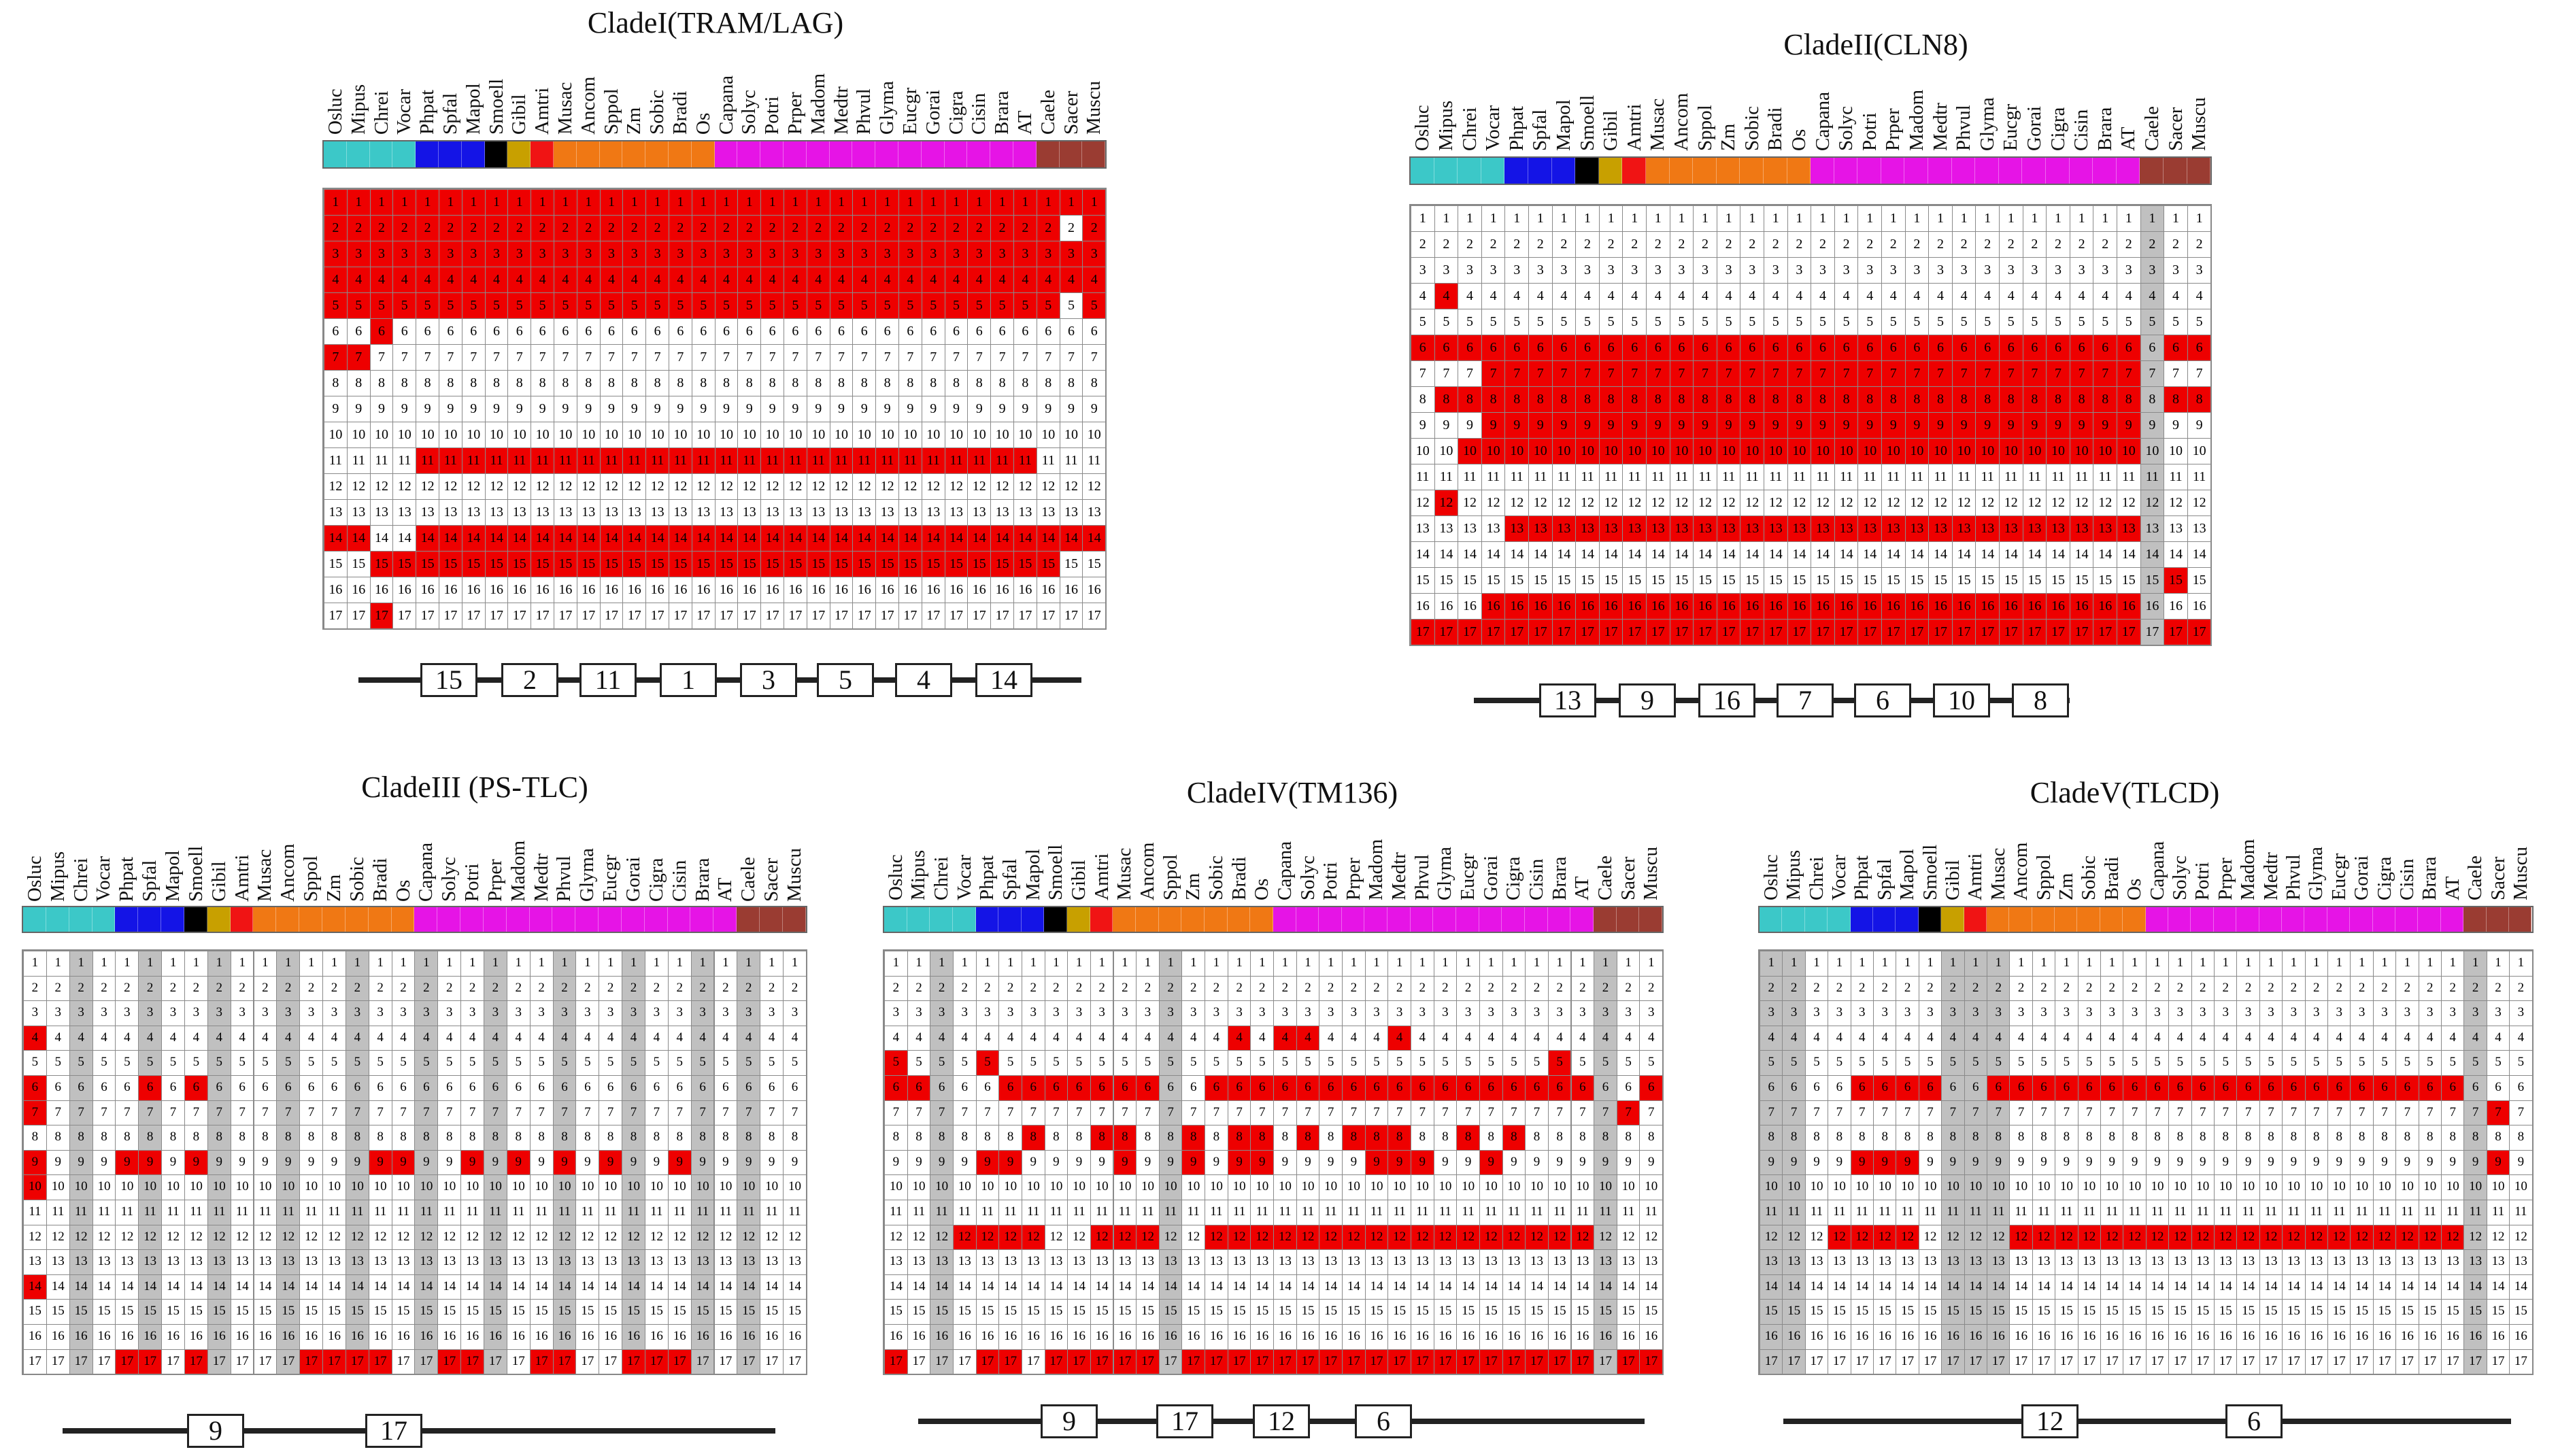  I want to click on species-label: Zm, so click(634, 121).